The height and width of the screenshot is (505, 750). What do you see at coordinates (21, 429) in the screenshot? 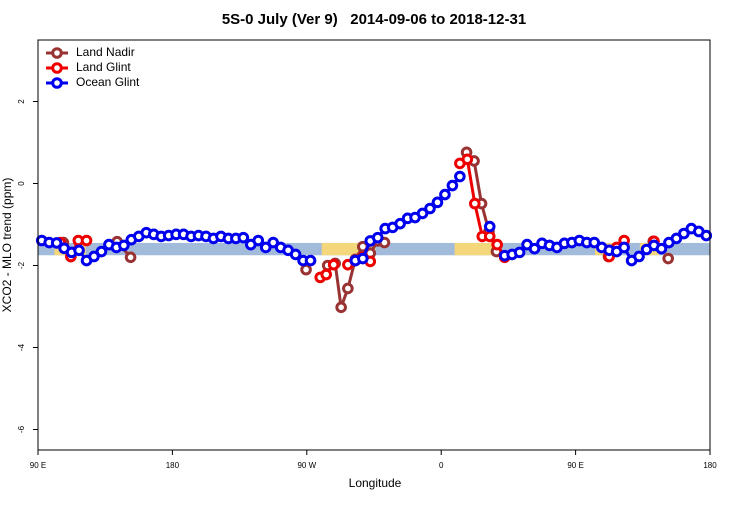
I see `y-tick-label: -6` at bounding box center [21, 429].